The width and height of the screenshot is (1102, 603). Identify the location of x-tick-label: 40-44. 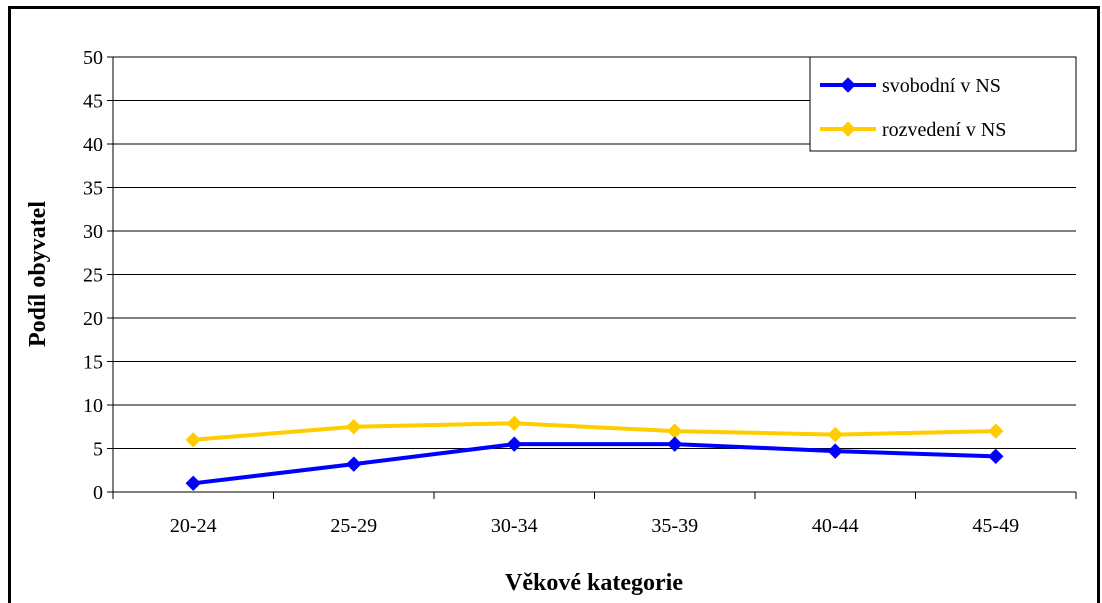
(835, 526).